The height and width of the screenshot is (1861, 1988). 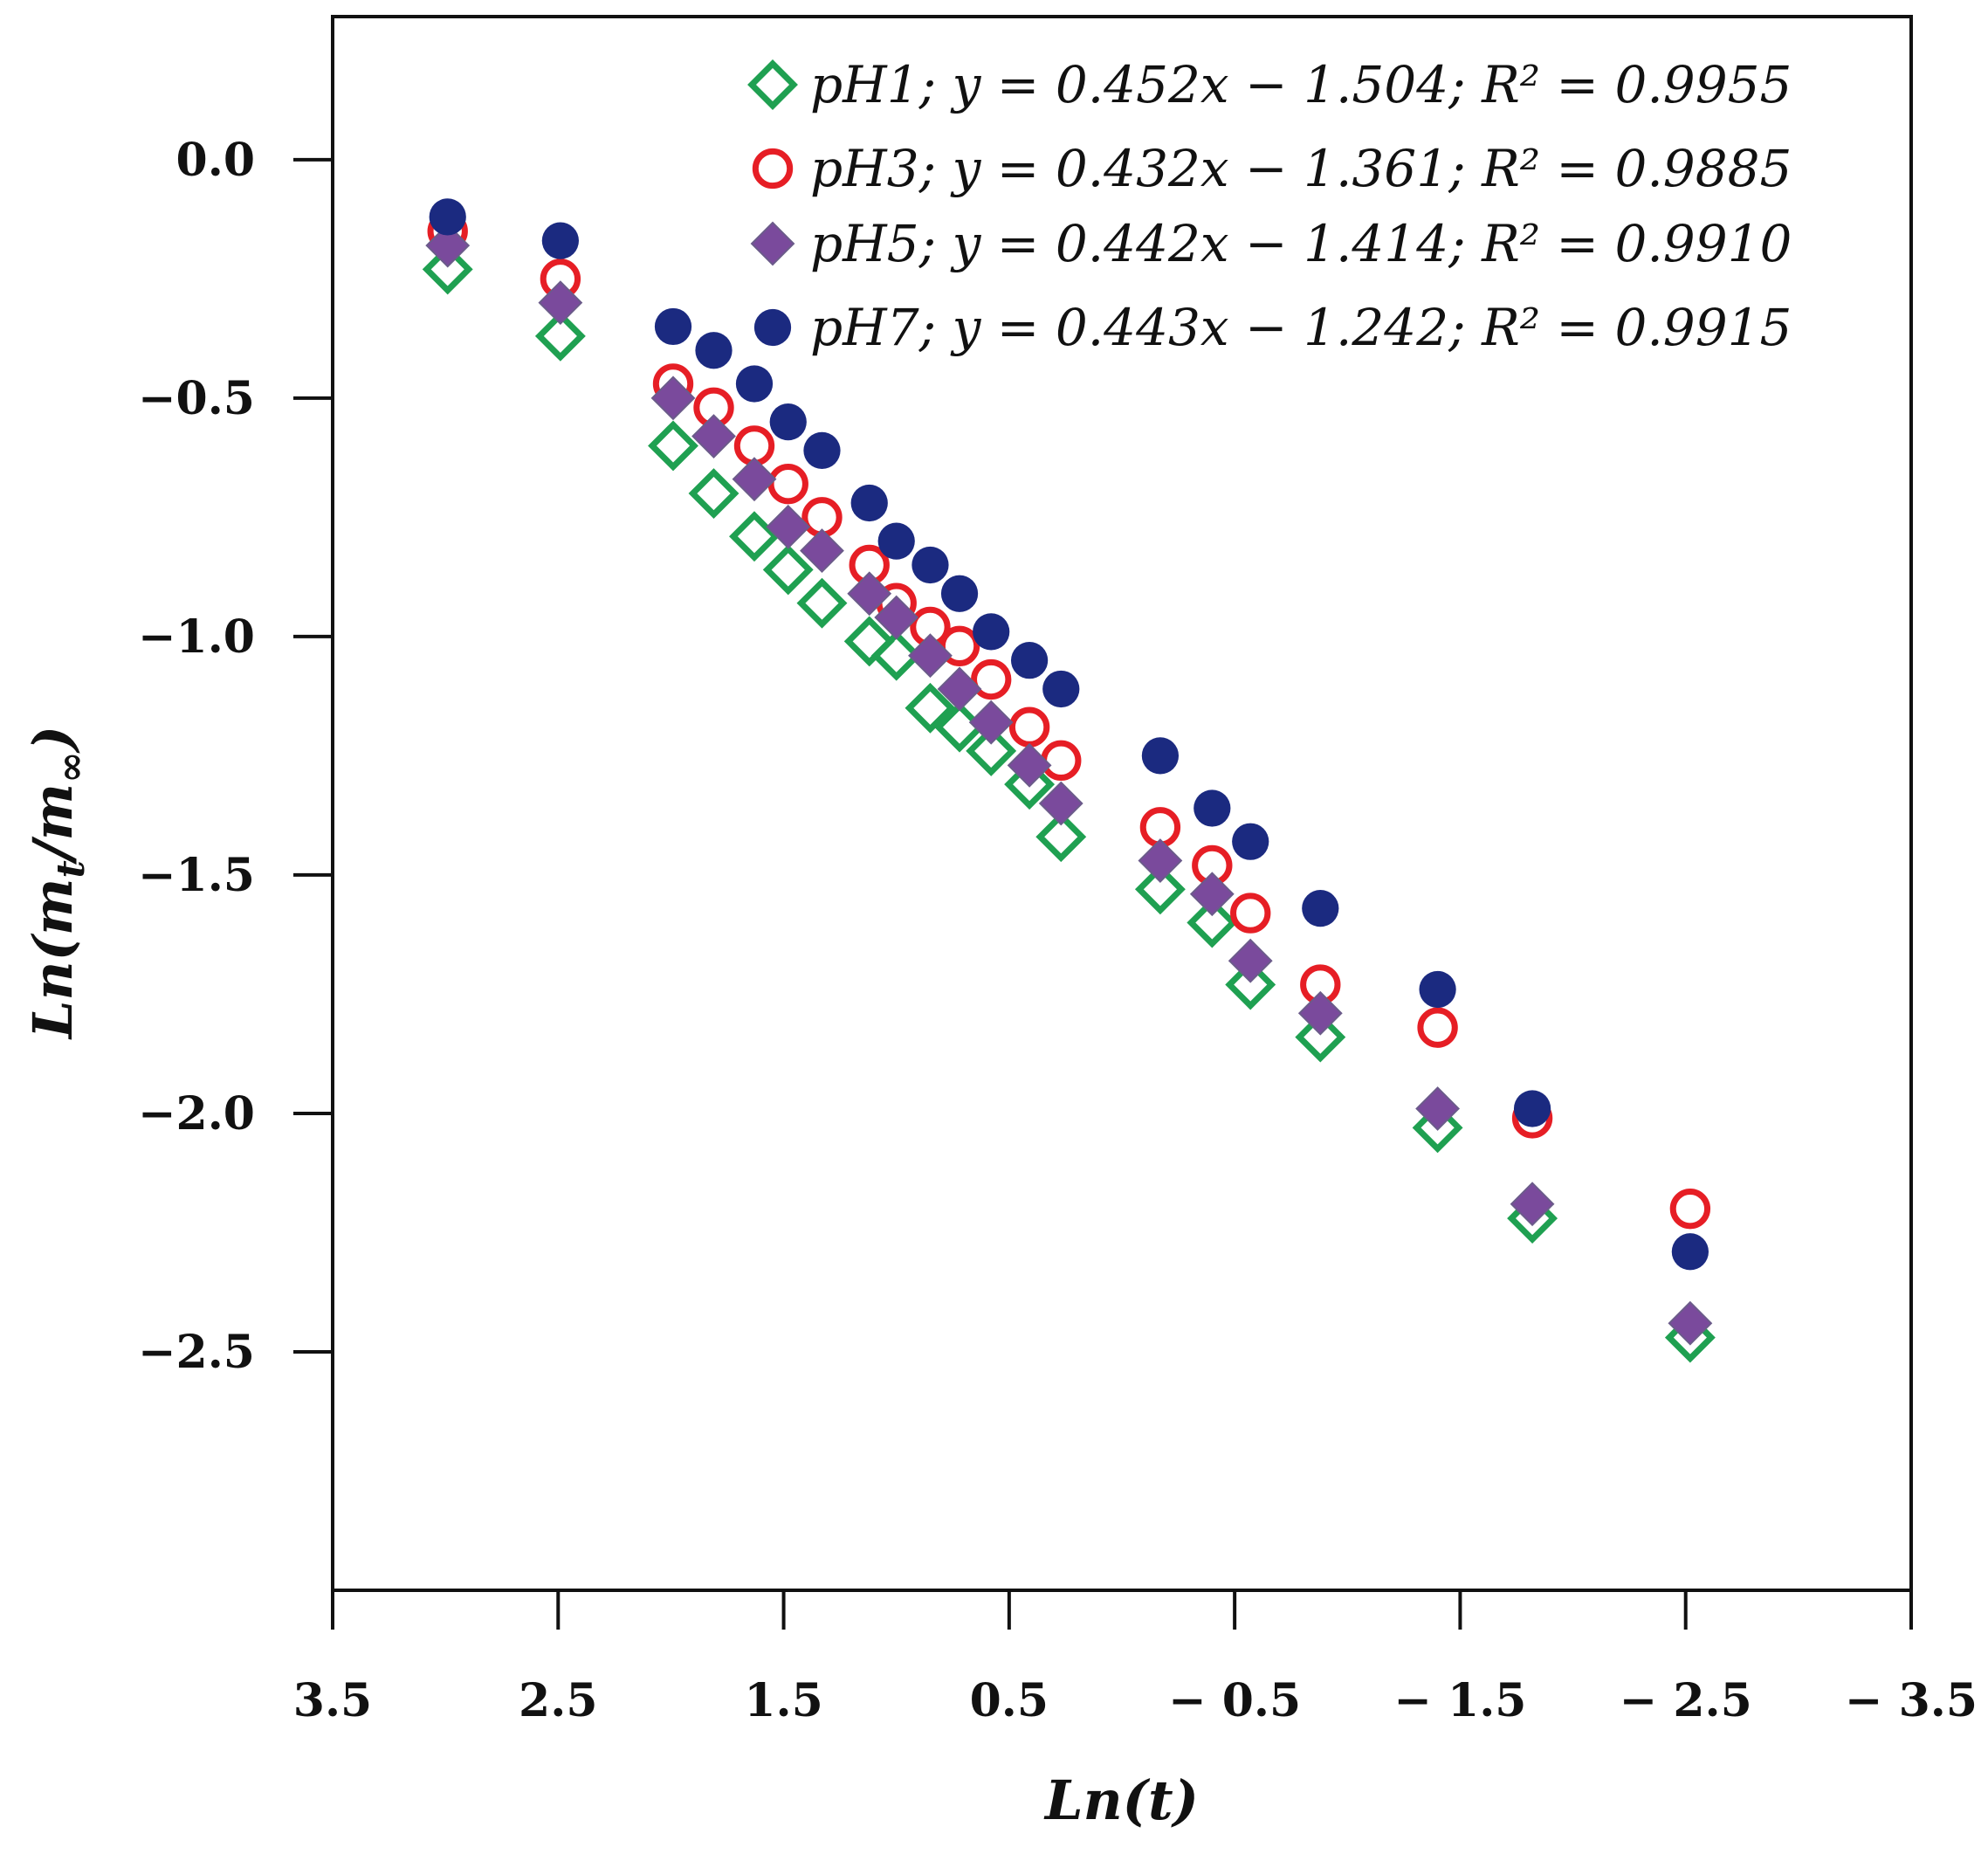 What do you see at coordinates (772, 328) in the screenshot?
I see `legend-marker-ph7` at bounding box center [772, 328].